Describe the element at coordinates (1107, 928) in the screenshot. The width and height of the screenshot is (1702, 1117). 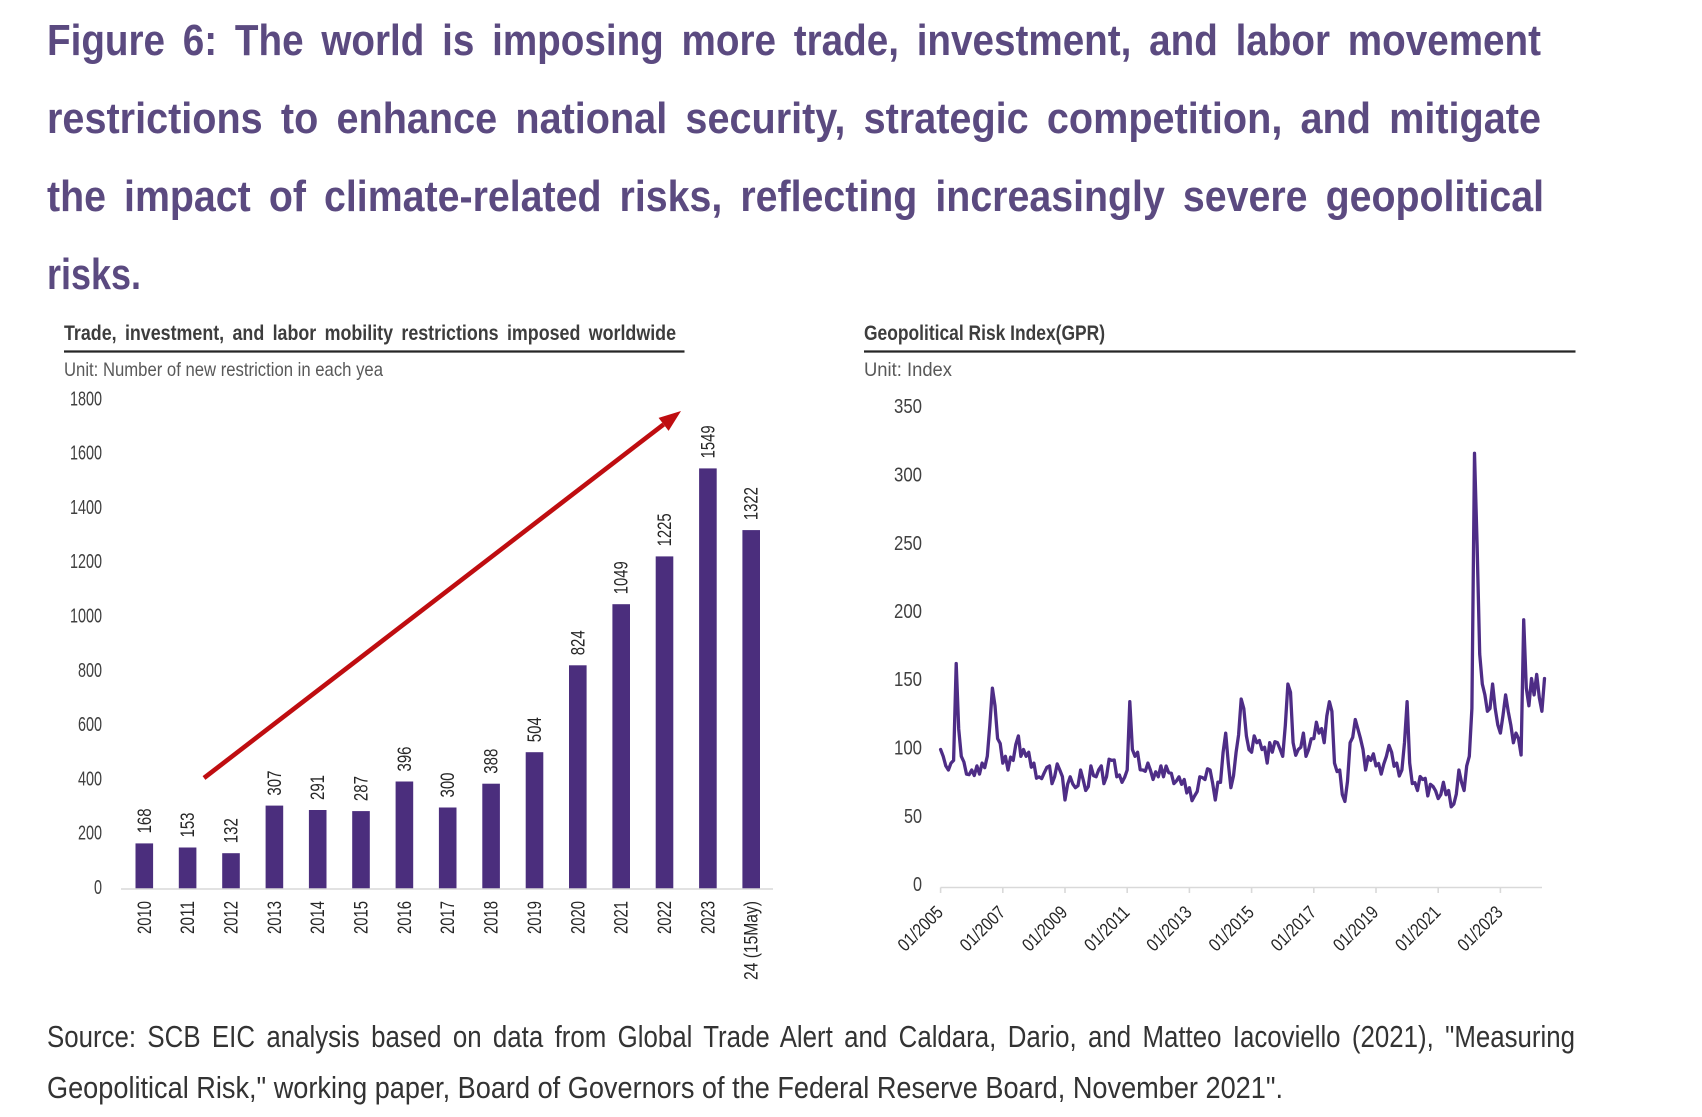
I see `svg-text: 01/2011` at that location.